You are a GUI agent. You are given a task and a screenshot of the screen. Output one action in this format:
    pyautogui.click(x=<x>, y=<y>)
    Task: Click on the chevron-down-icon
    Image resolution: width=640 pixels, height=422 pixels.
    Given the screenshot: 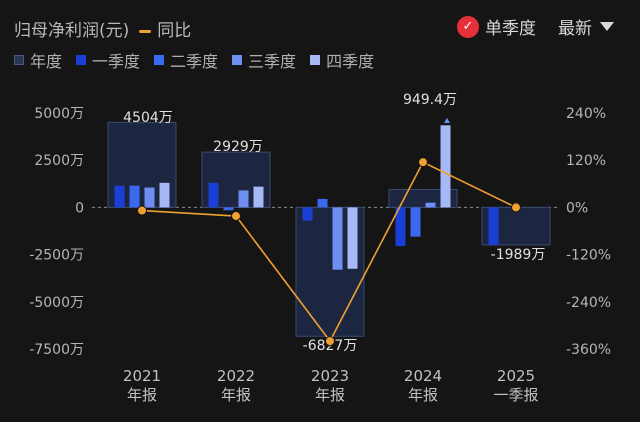 What is the action you would take?
    pyautogui.click(x=607, y=26)
    